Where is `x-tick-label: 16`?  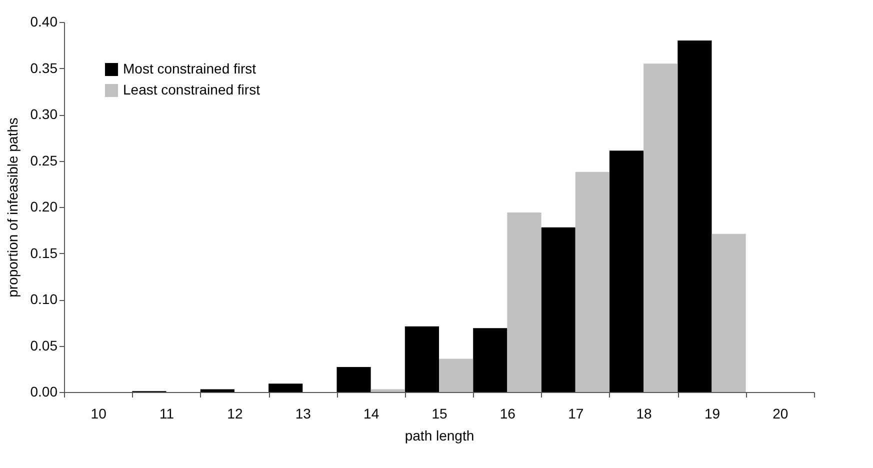 x-tick-label: 16 is located at coordinates (508, 414).